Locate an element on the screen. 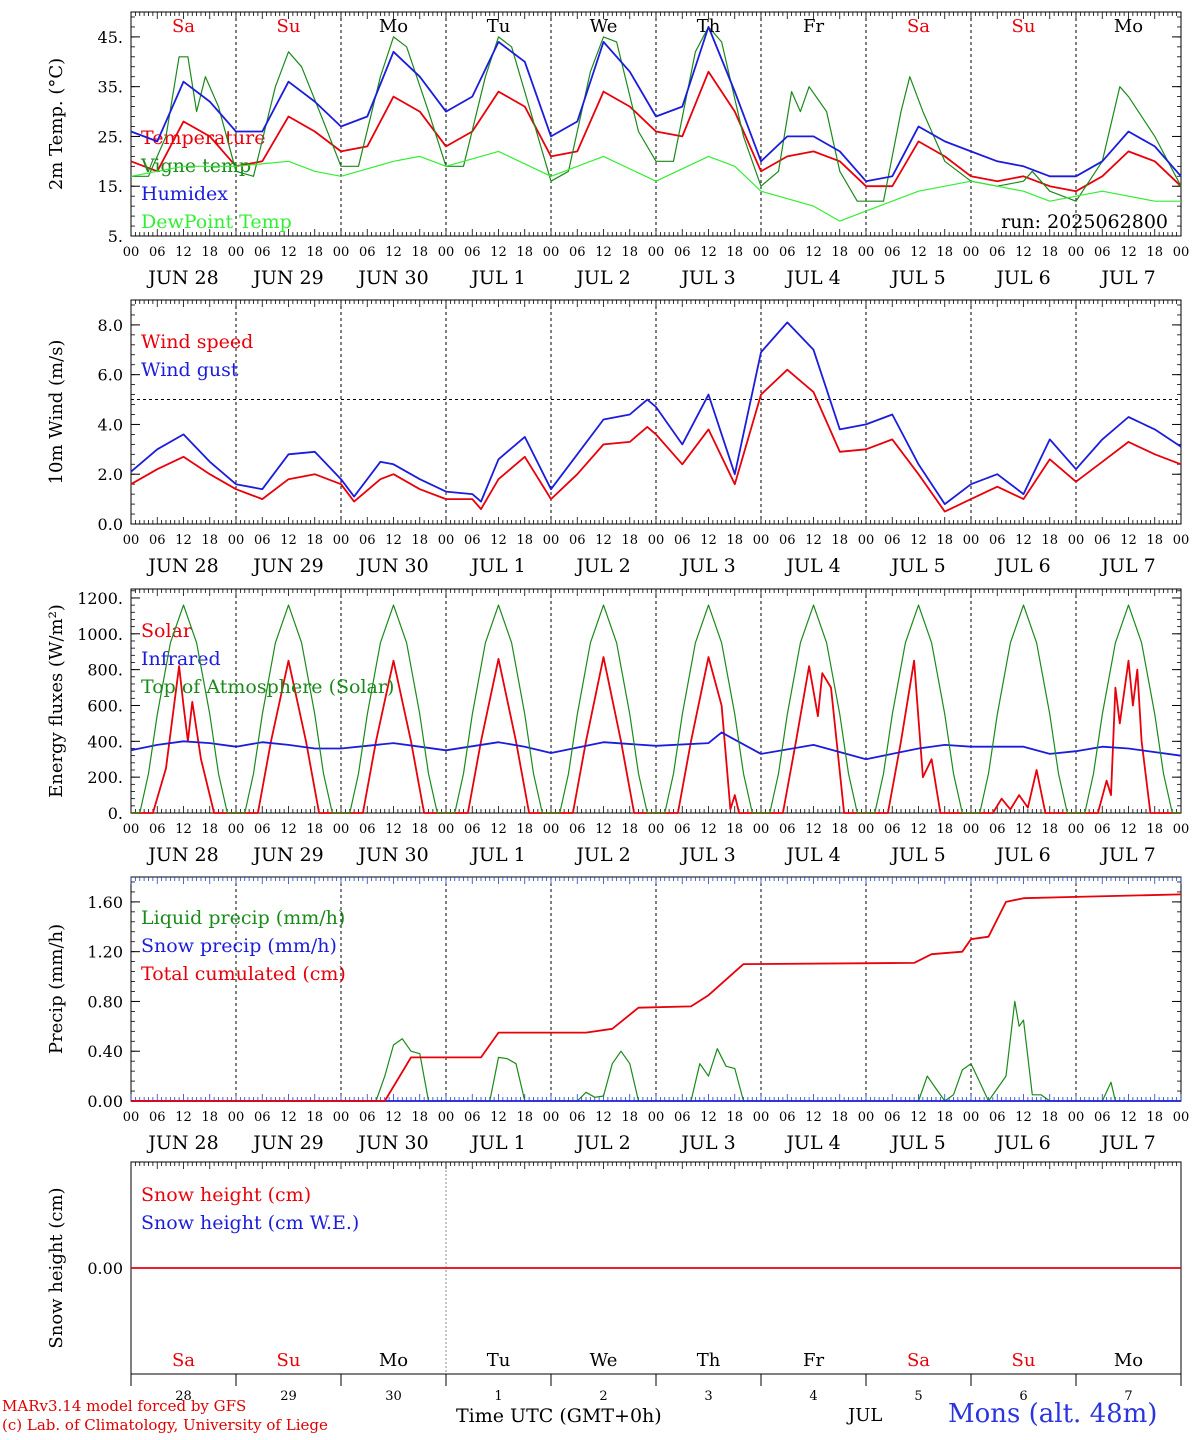 The height and width of the screenshot is (1440, 1194). date-label: JUL 7 is located at coordinates (1127, 278).